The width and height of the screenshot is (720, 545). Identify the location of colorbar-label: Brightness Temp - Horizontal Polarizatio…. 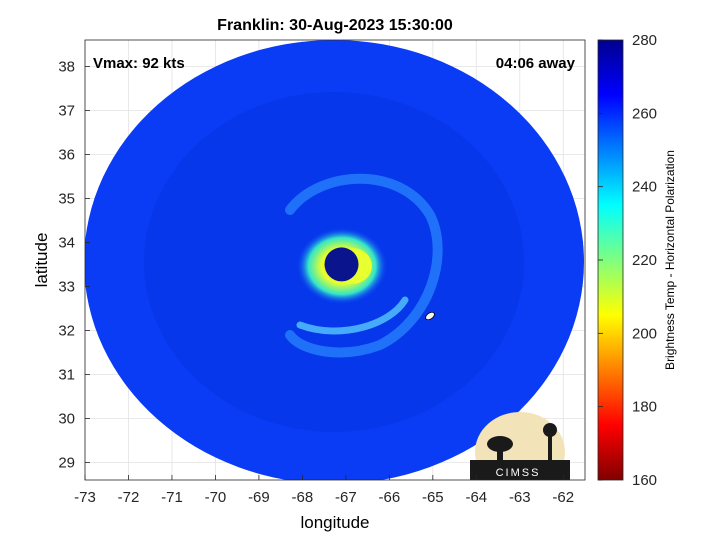
(670, 260).